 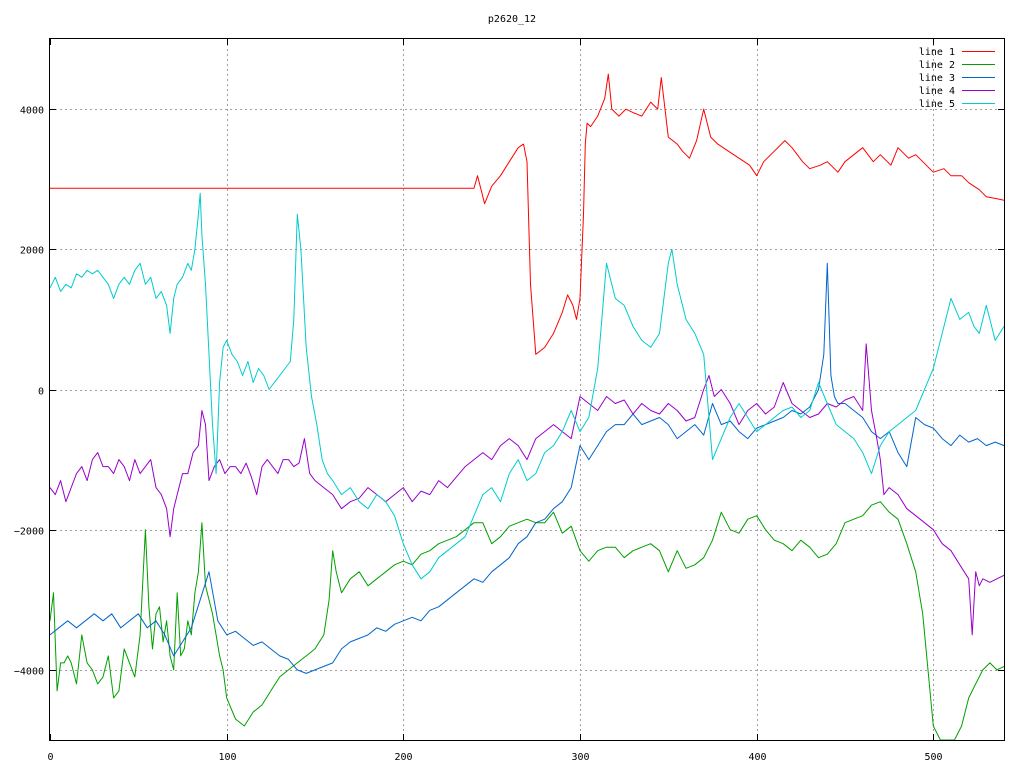 What do you see at coordinates (937, 65) in the screenshot?
I see `legend-label: line 2` at bounding box center [937, 65].